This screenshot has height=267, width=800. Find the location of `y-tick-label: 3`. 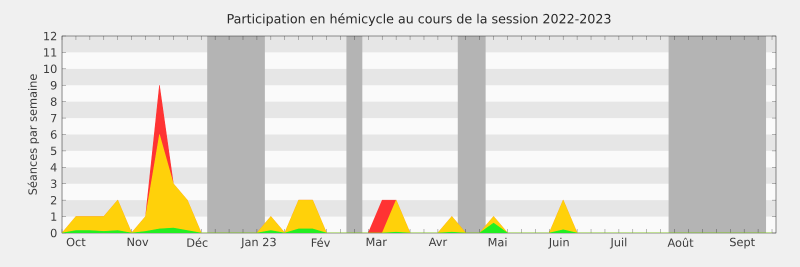

y-tick-label: 3 is located at coordinates (53, 183).